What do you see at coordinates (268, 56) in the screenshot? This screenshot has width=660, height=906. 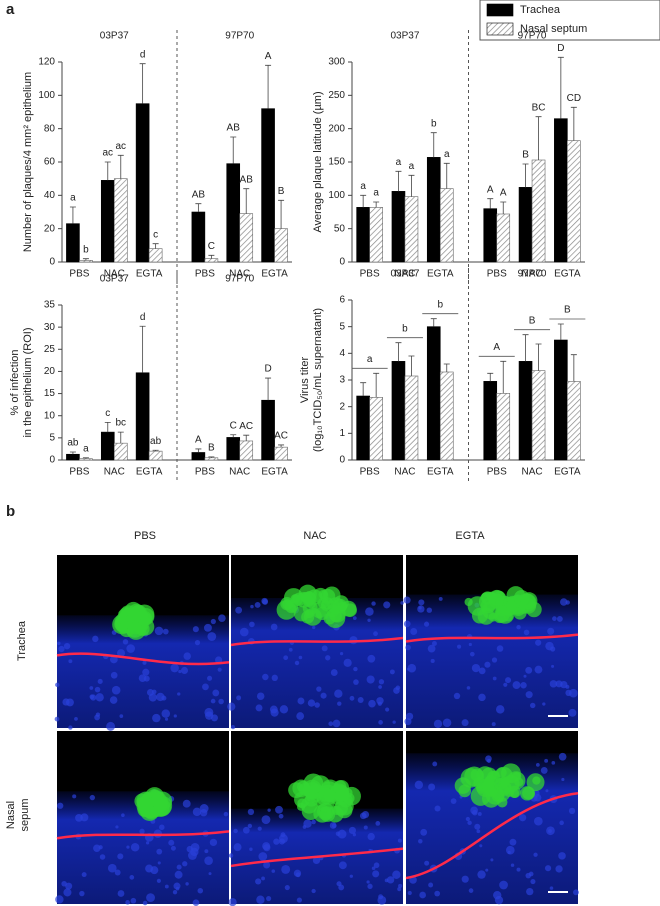 I see `significance-letter: A` at bounding box center [268, 56].